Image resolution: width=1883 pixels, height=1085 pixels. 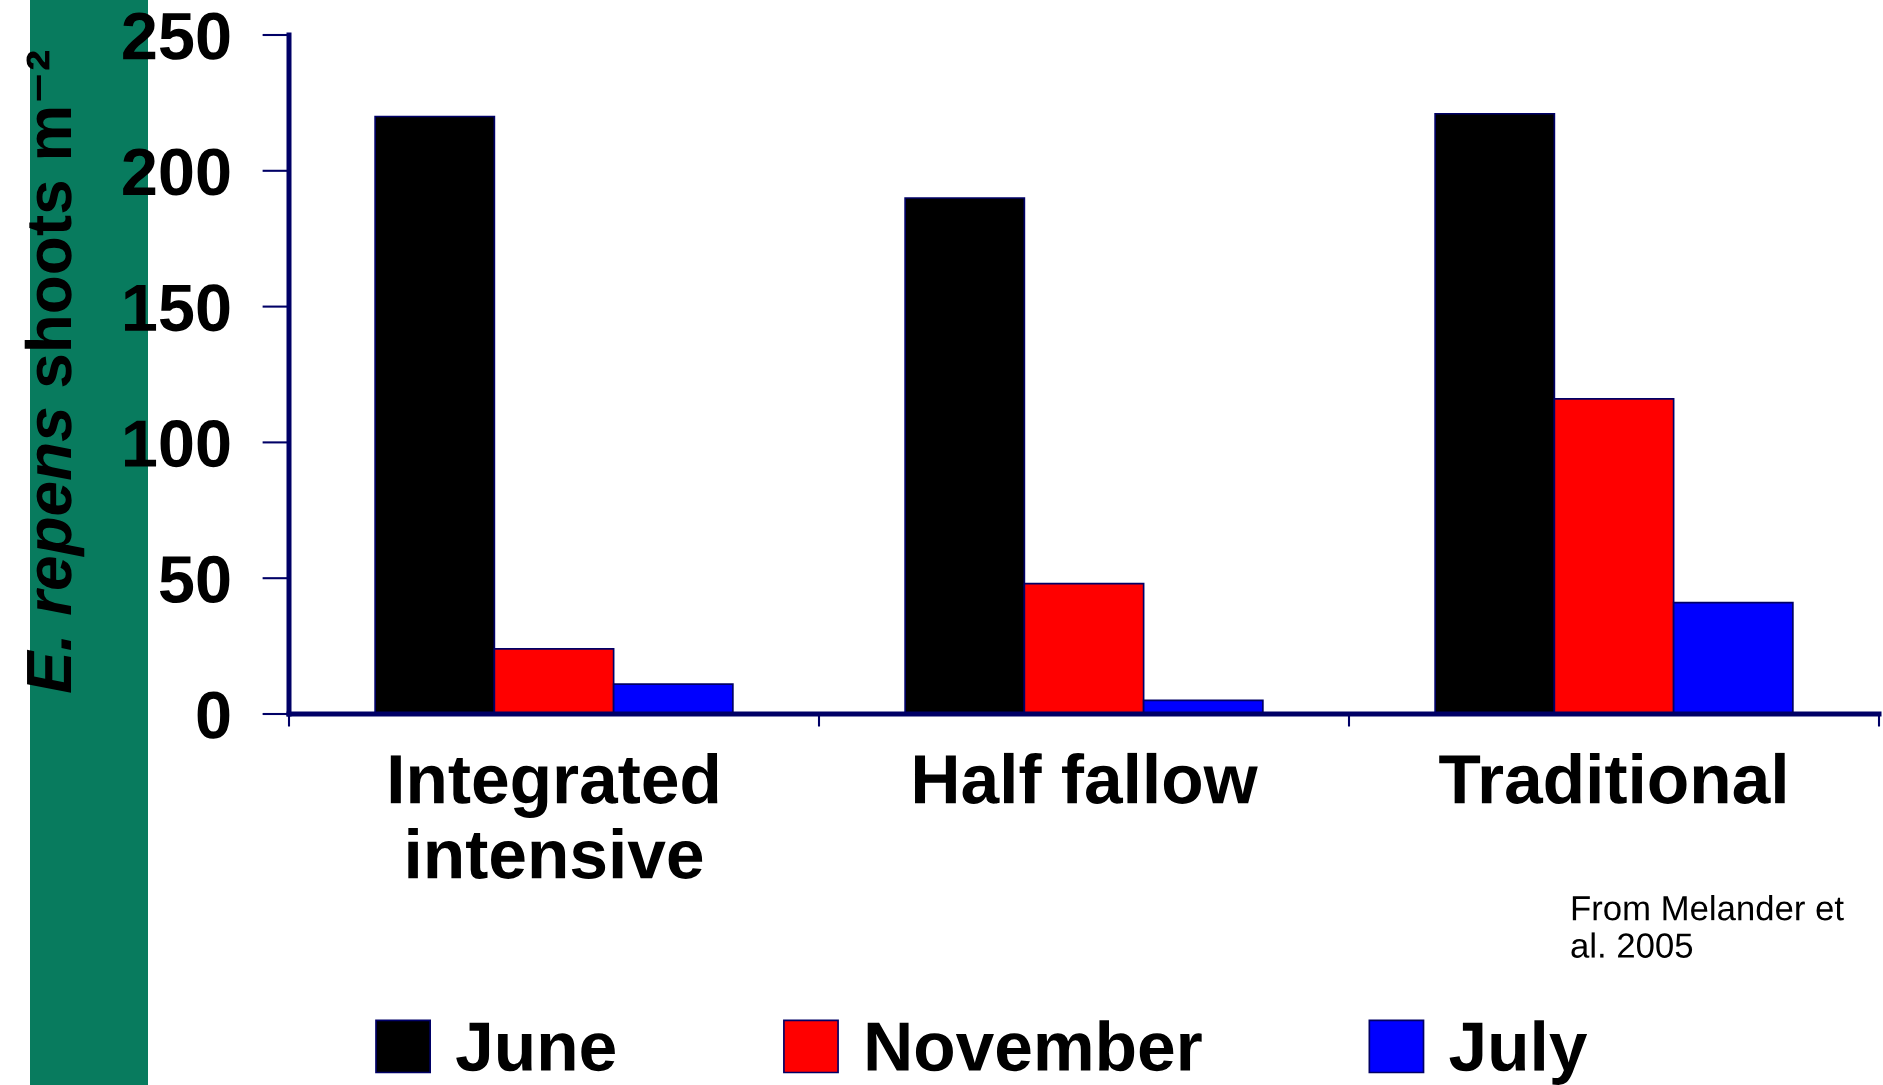 What do you see at coordinates (1518, 1052) in the screenshot?
I see `legend-label: July` at bounding box center [1518, 1052].